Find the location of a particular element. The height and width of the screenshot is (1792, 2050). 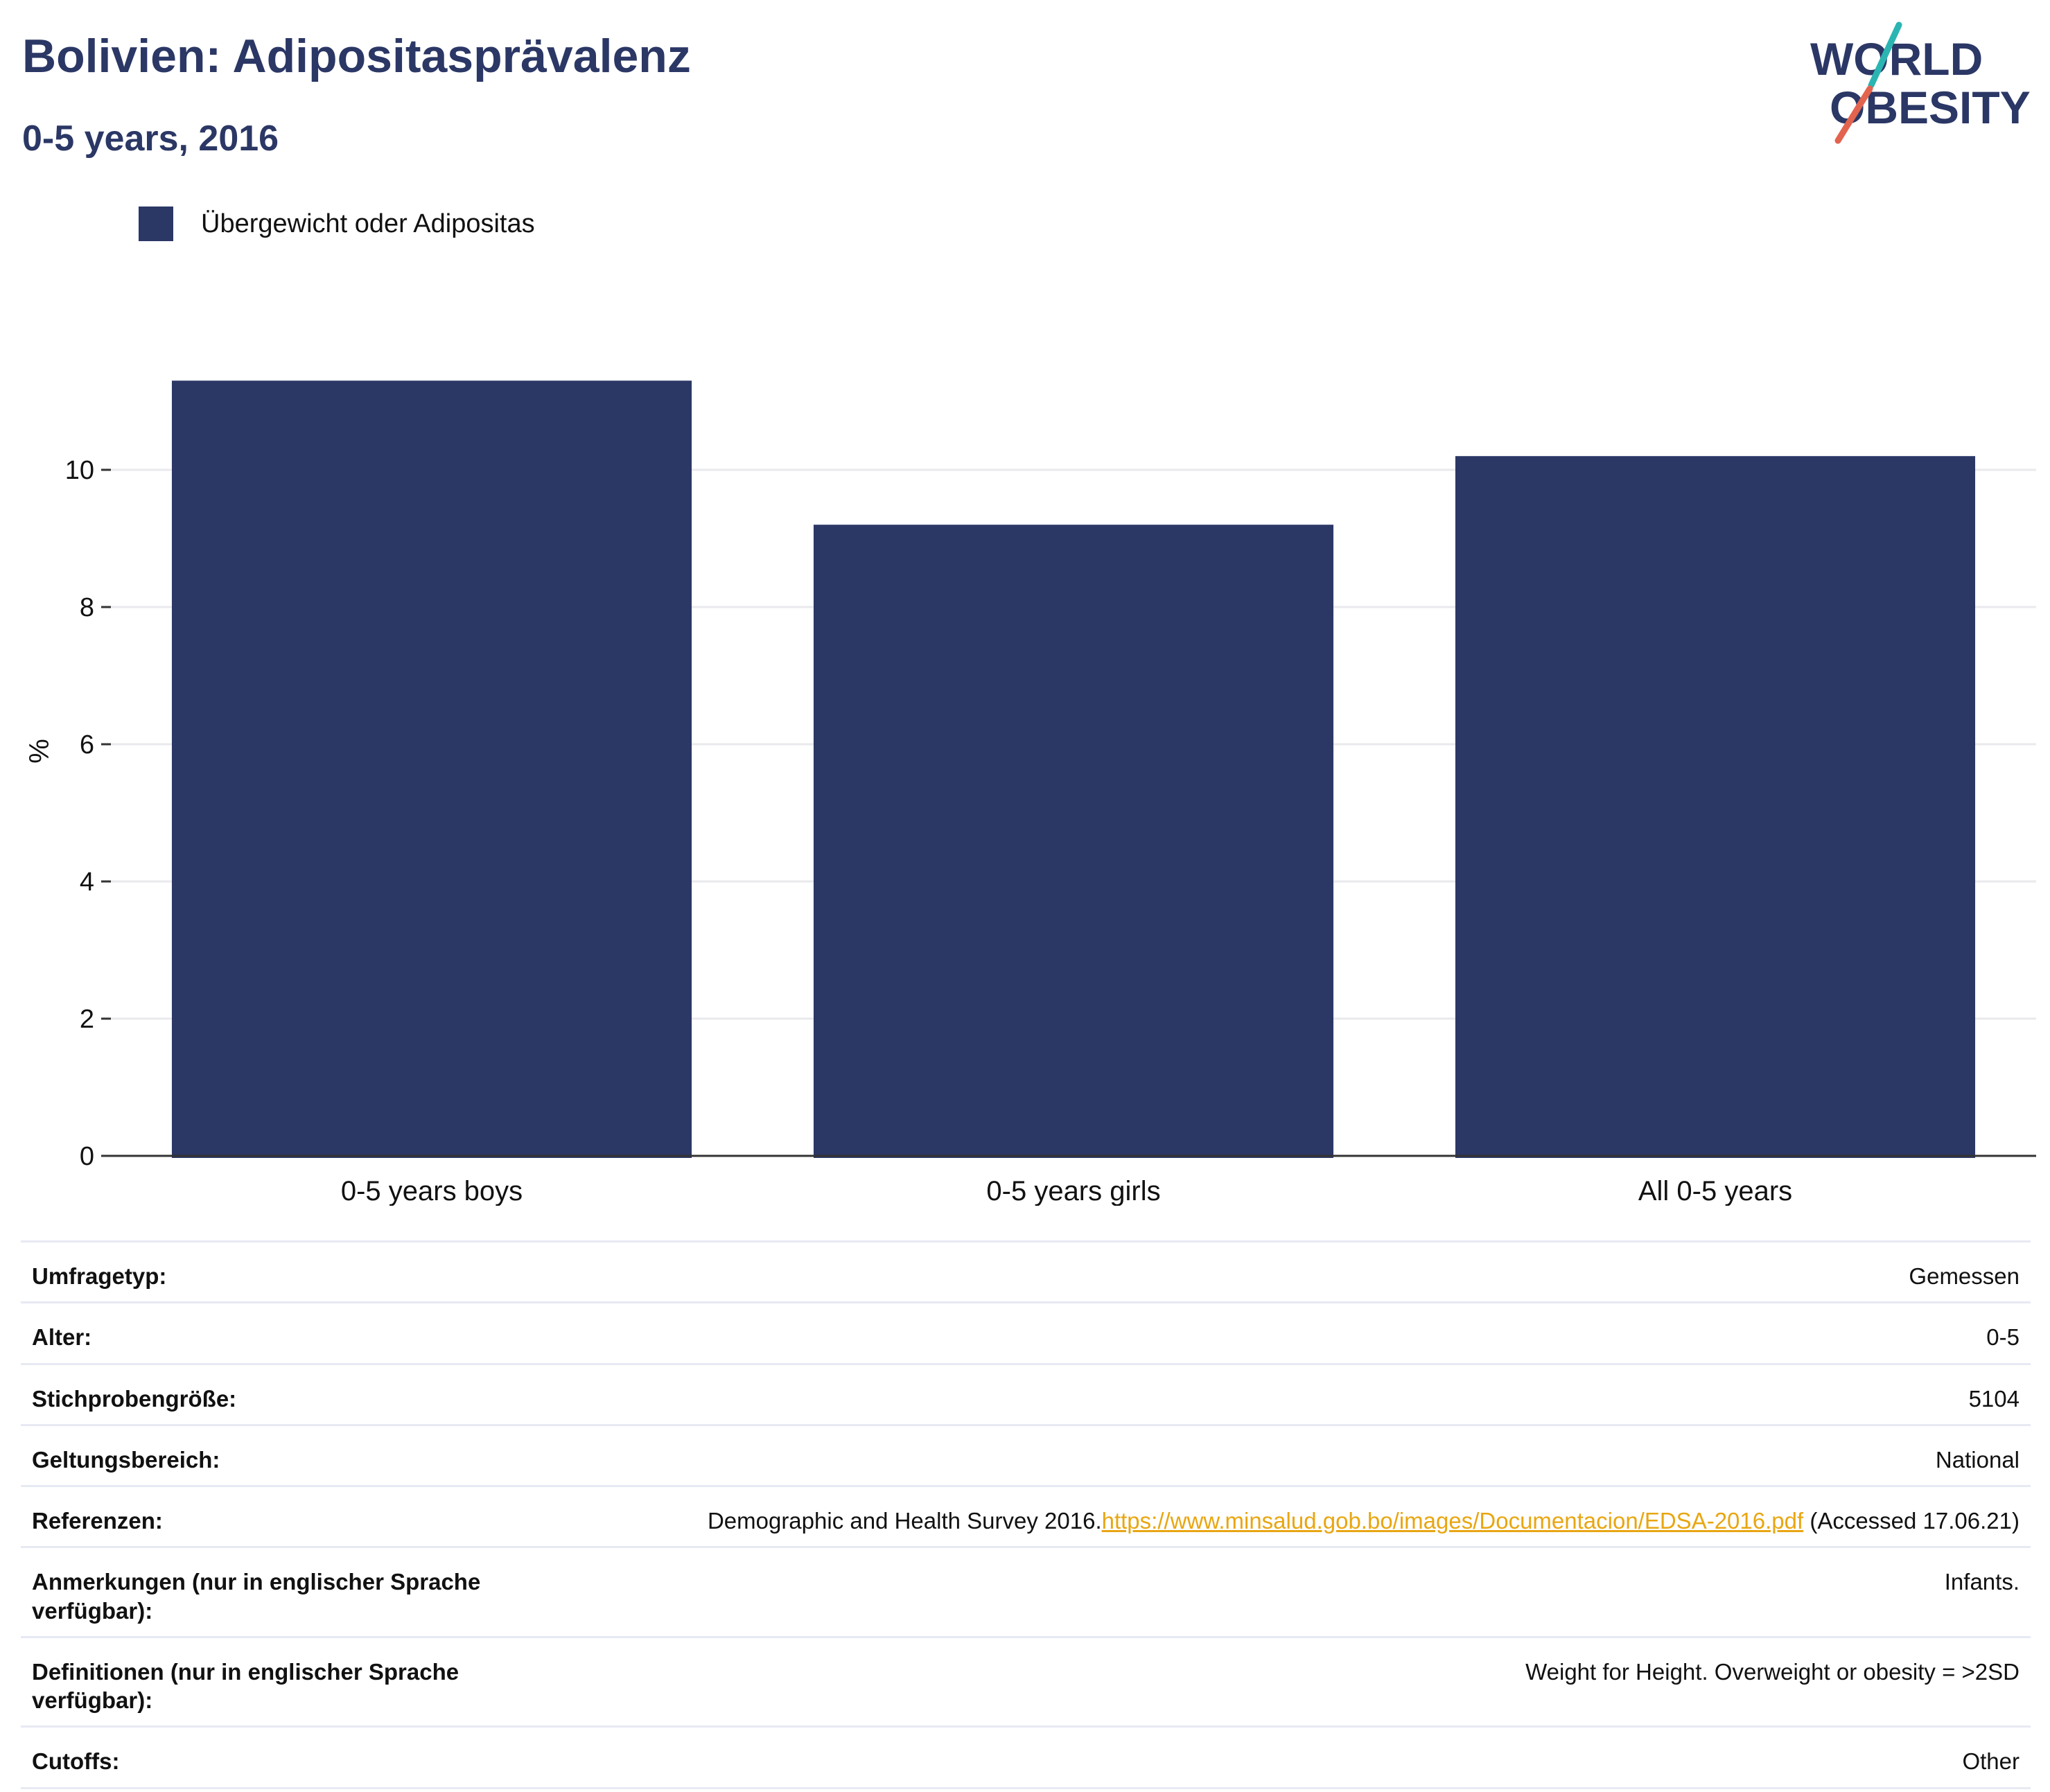

meta-label: Alter: is located at coordinates (62, 1337).